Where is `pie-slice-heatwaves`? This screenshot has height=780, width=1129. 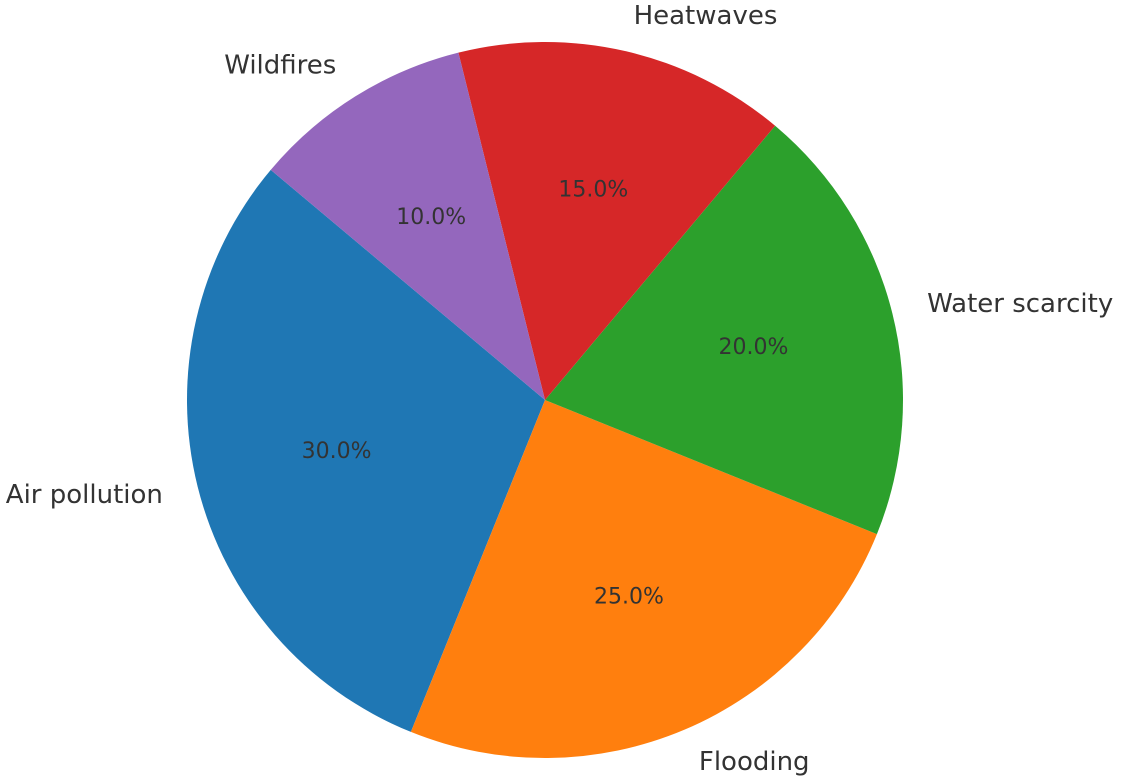 pie-slice-heatwaves is located at coordinates (617, 220).